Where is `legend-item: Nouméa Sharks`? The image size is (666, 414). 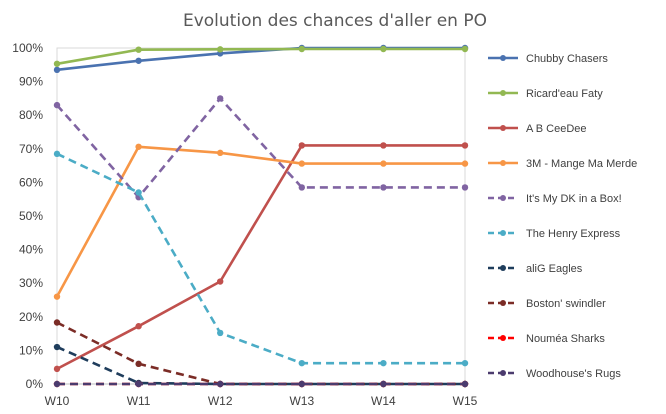 legend-item: Nouméa Sharks is located at coordinates (546, 339).